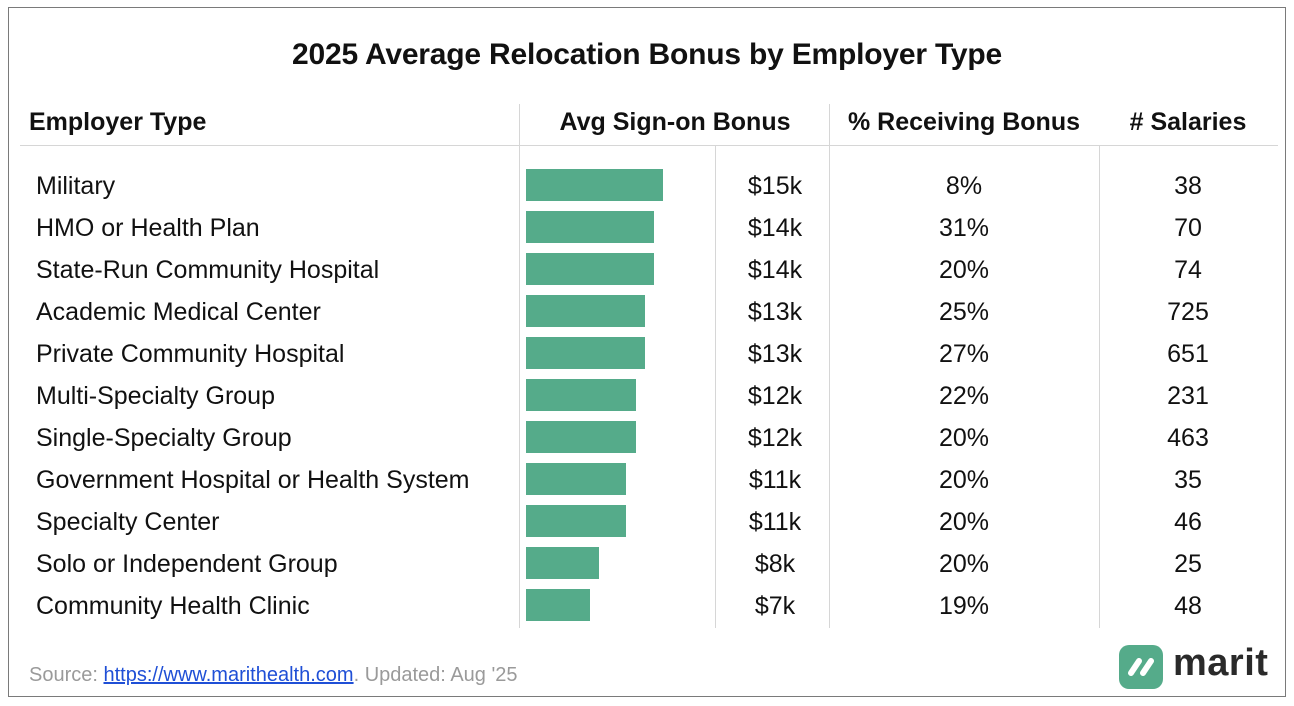 This screenshot has height=706, width=1294. I want to click on num-salaries-value: 725, so click(1188, 312).